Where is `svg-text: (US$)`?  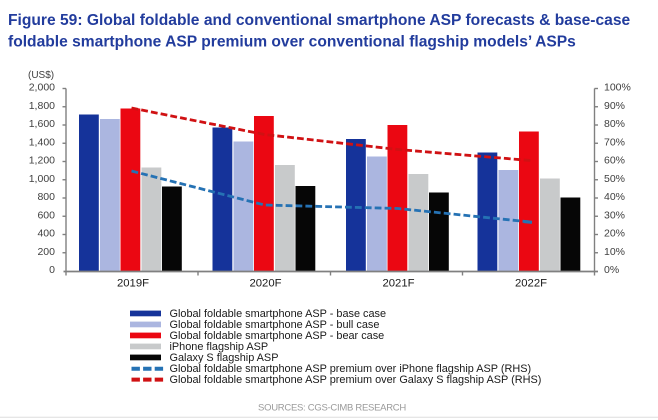
svg-text: (US$) is located at coordinates (41, 75).